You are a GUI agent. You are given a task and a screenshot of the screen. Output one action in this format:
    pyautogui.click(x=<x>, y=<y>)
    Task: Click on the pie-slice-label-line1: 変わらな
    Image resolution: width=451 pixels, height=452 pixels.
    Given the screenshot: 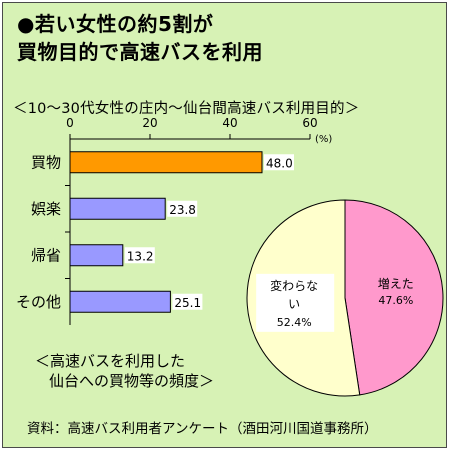 What is the action you would take?
    pyautogui.click(x=294, y=285)
    